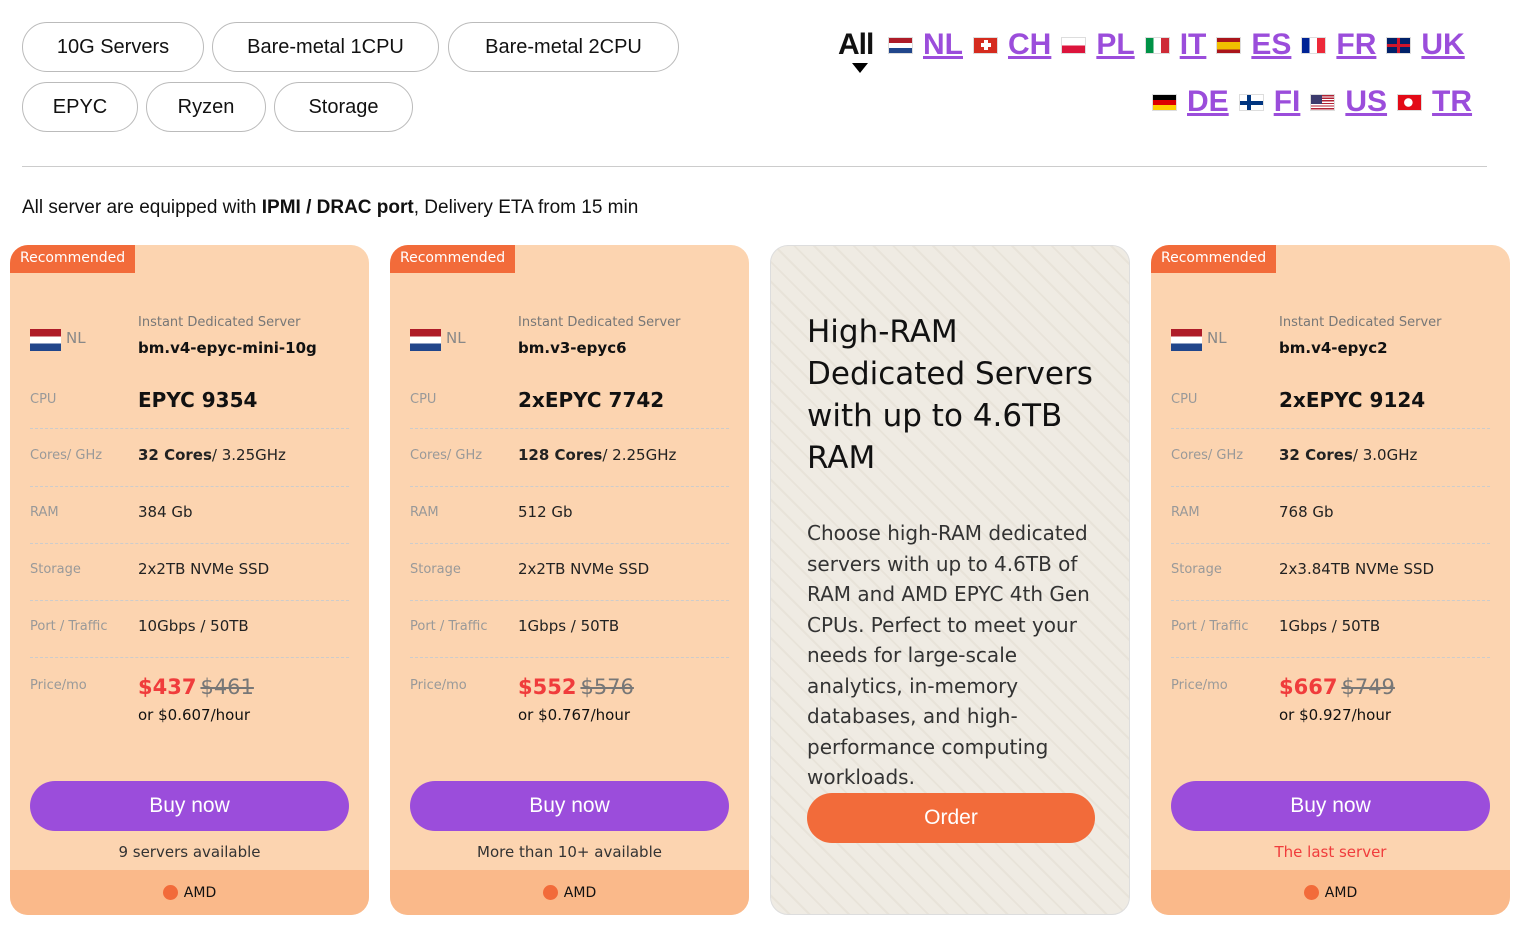 The height and width of the screenshot is (945, 1520). Describe the element at coordinates (1208, 101) in the screenshot. I see `location-label: DE` at that location.